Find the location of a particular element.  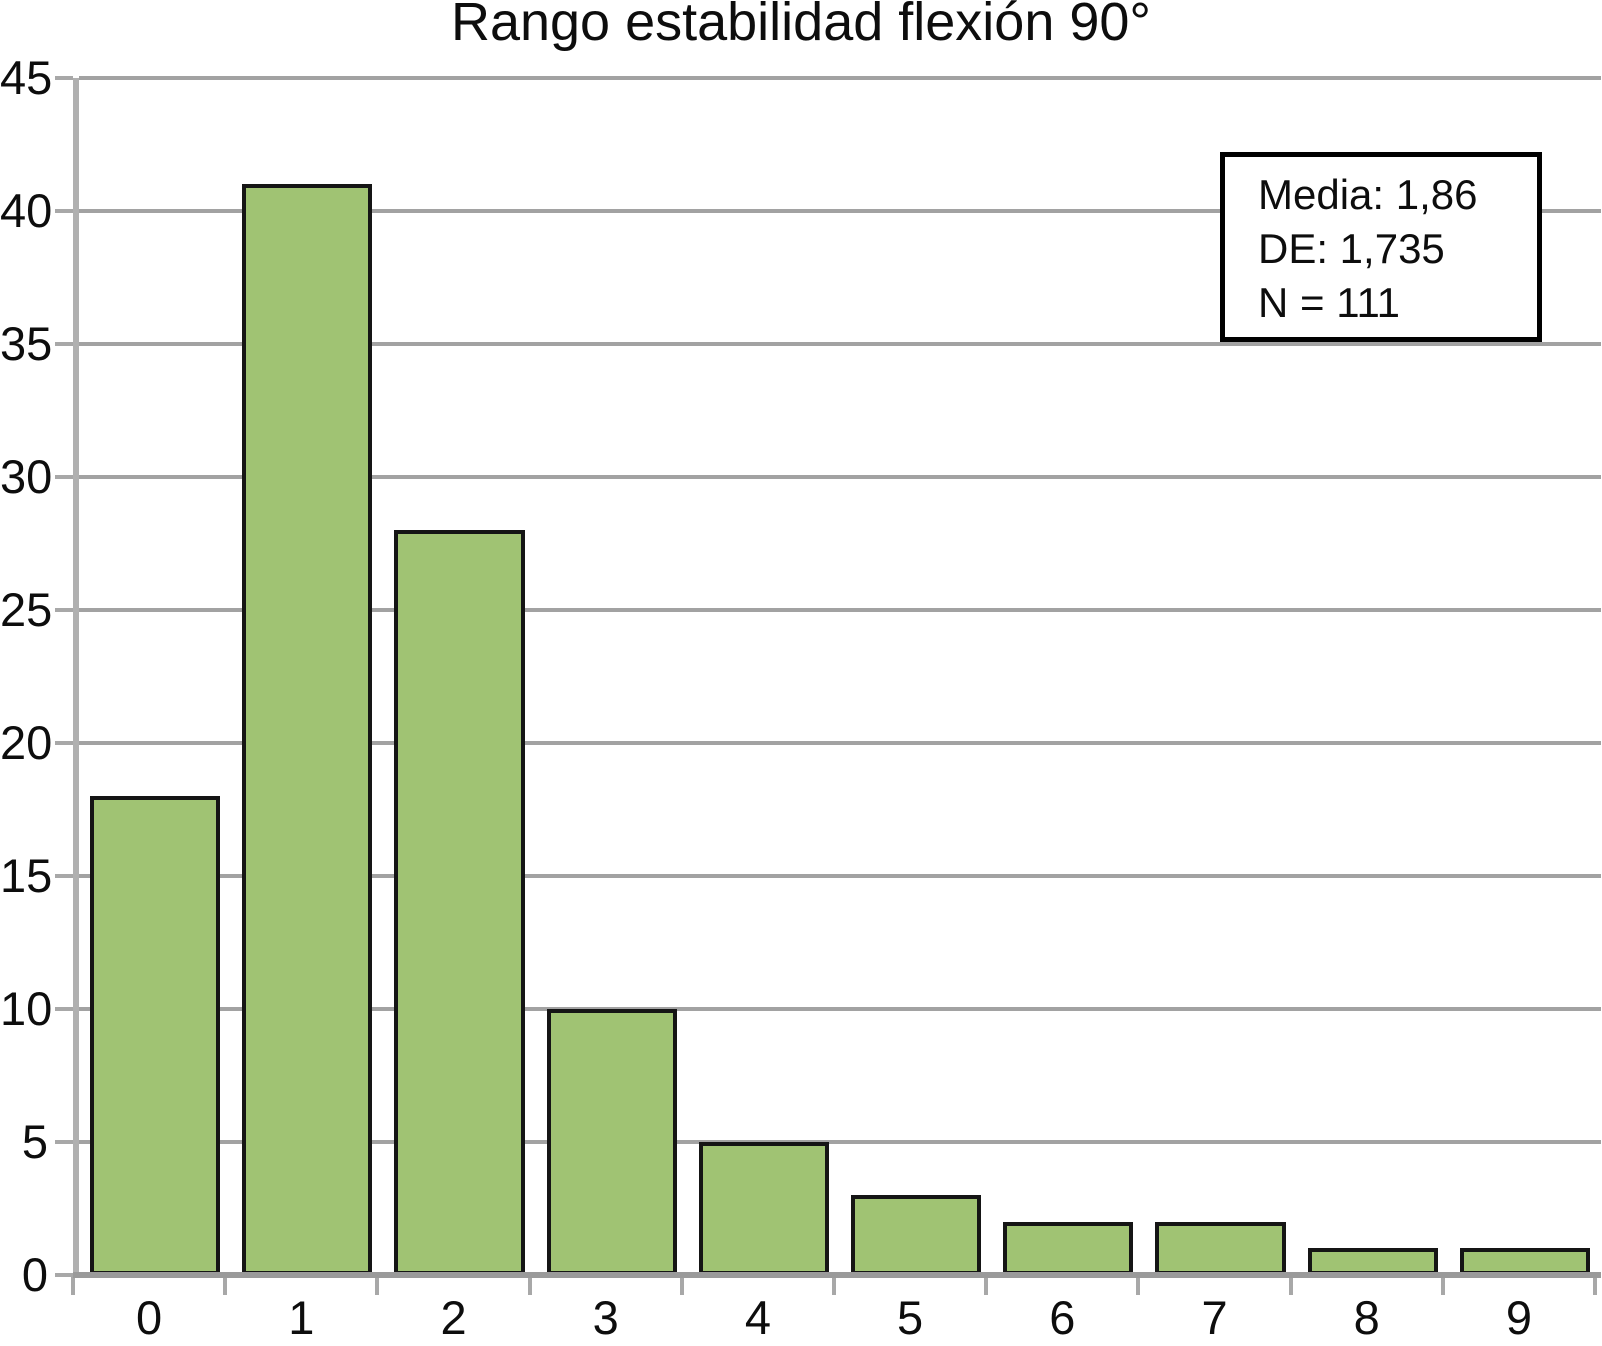

x-axis-labels: 0 1 2 3 4 5 6 7 8 9 is located at coordinates (834, 1318).